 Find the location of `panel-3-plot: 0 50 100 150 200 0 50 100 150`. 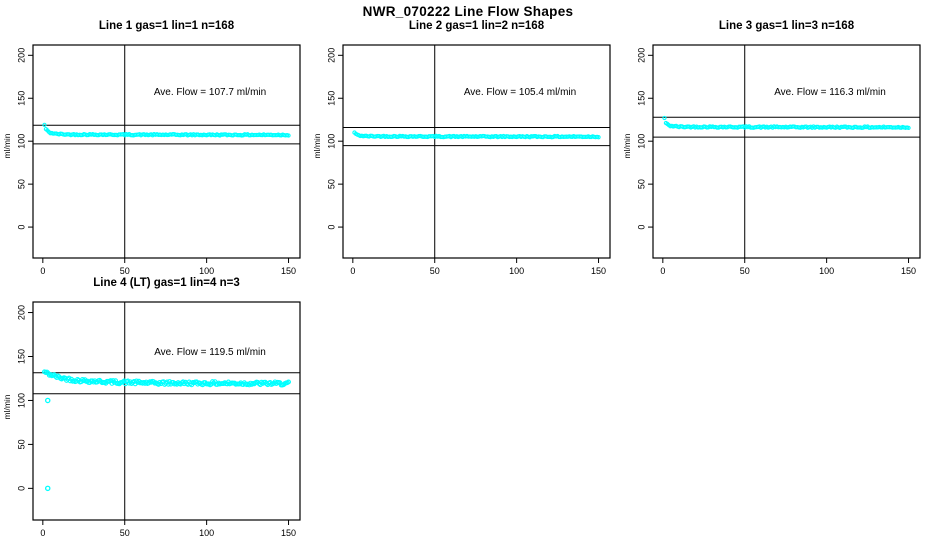

panel-3-plot: 0 50 100 150 200 0 50 100 150 is located at coordinates (778, 160).